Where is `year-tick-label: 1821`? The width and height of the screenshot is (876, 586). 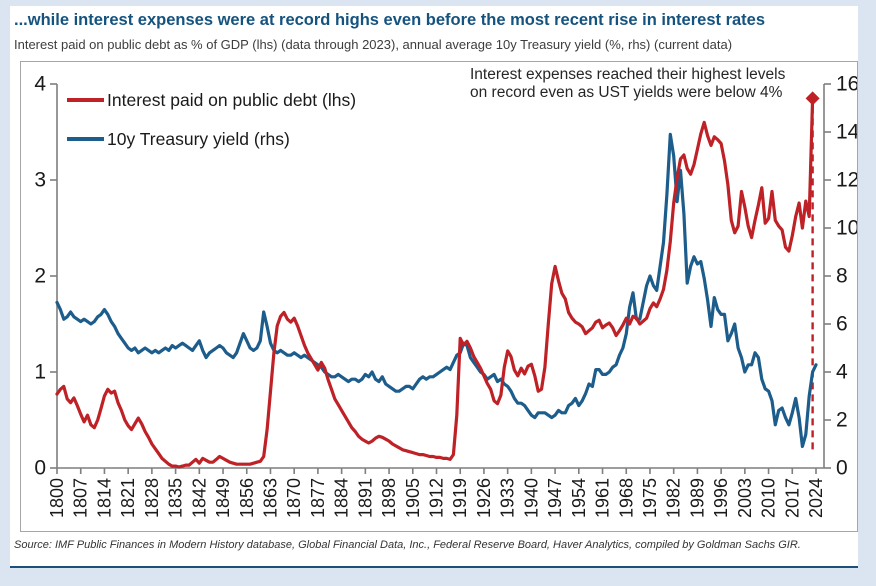 year-tick-label: 1821 is located at coordinates (128, 498).